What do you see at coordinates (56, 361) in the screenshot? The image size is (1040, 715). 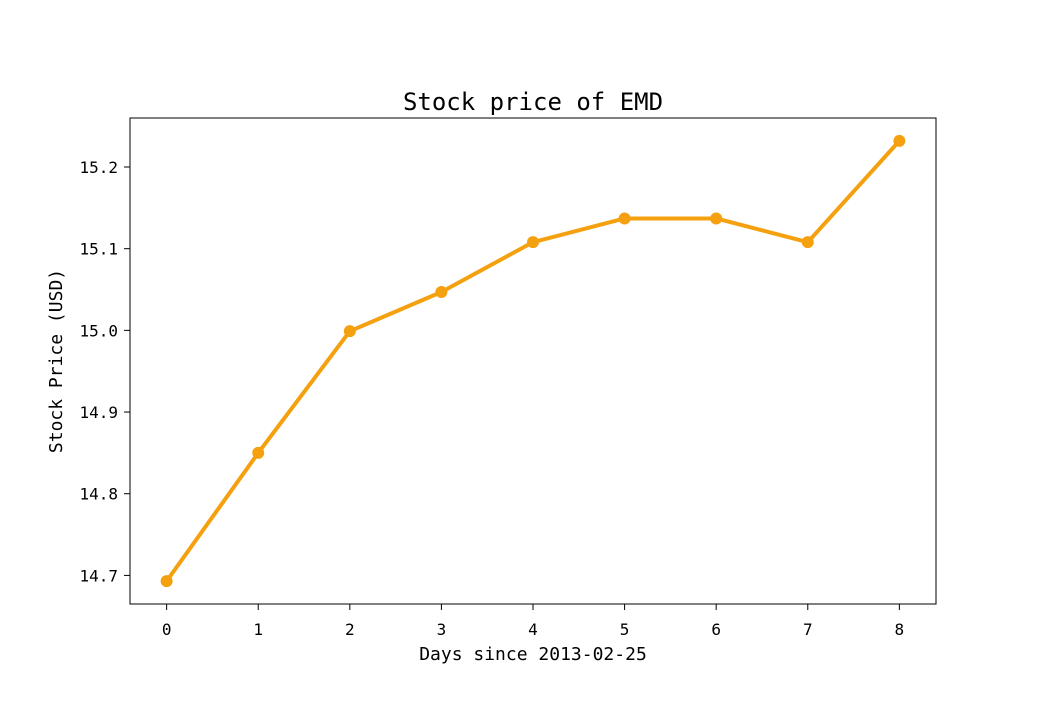 I see `y-axis-label: Stock Price (USD)` at bounding box center [56, 361].